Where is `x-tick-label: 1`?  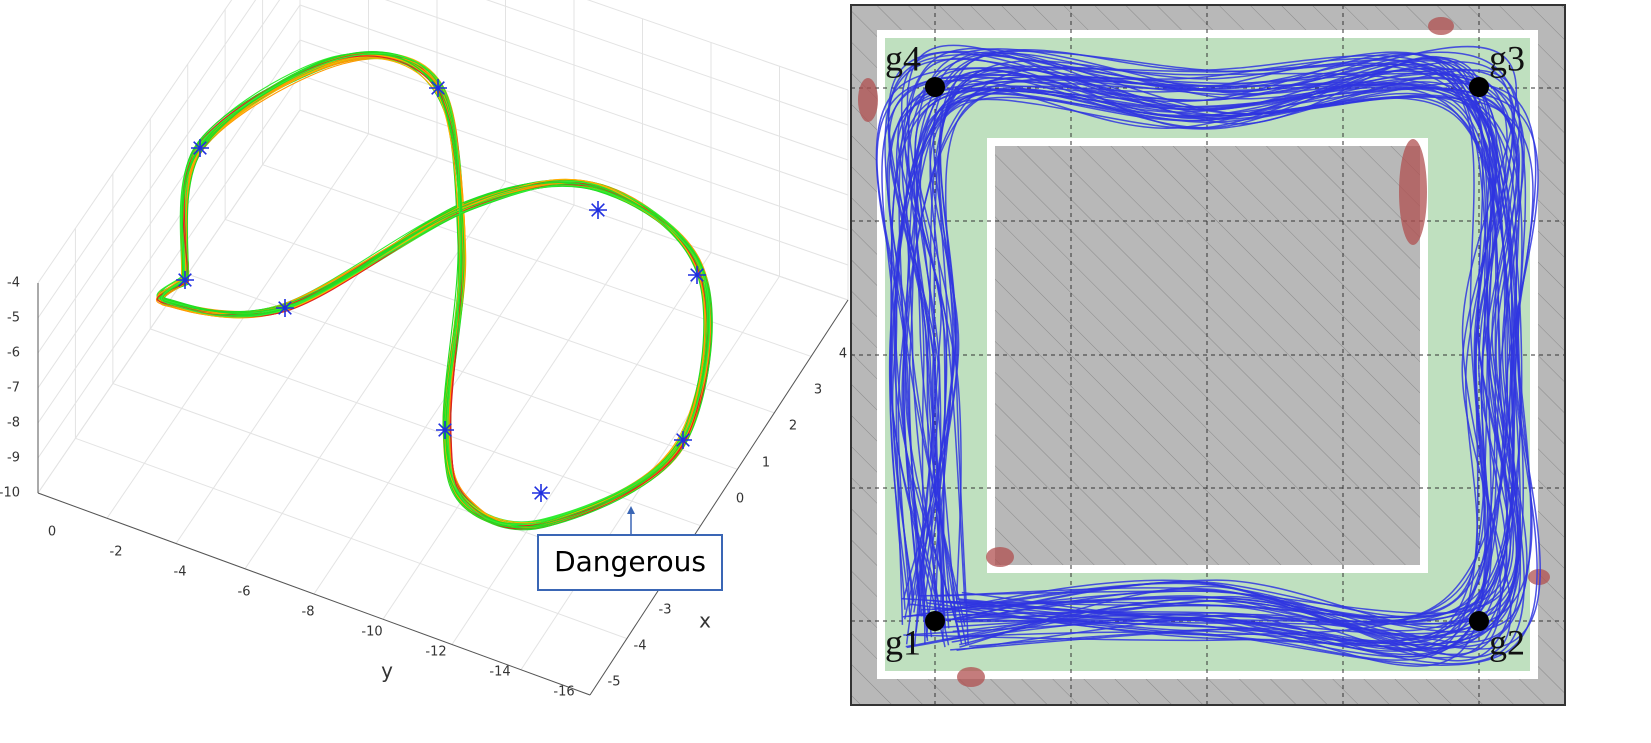 x-tick-label: 1 is located at coordinates (766, 463).